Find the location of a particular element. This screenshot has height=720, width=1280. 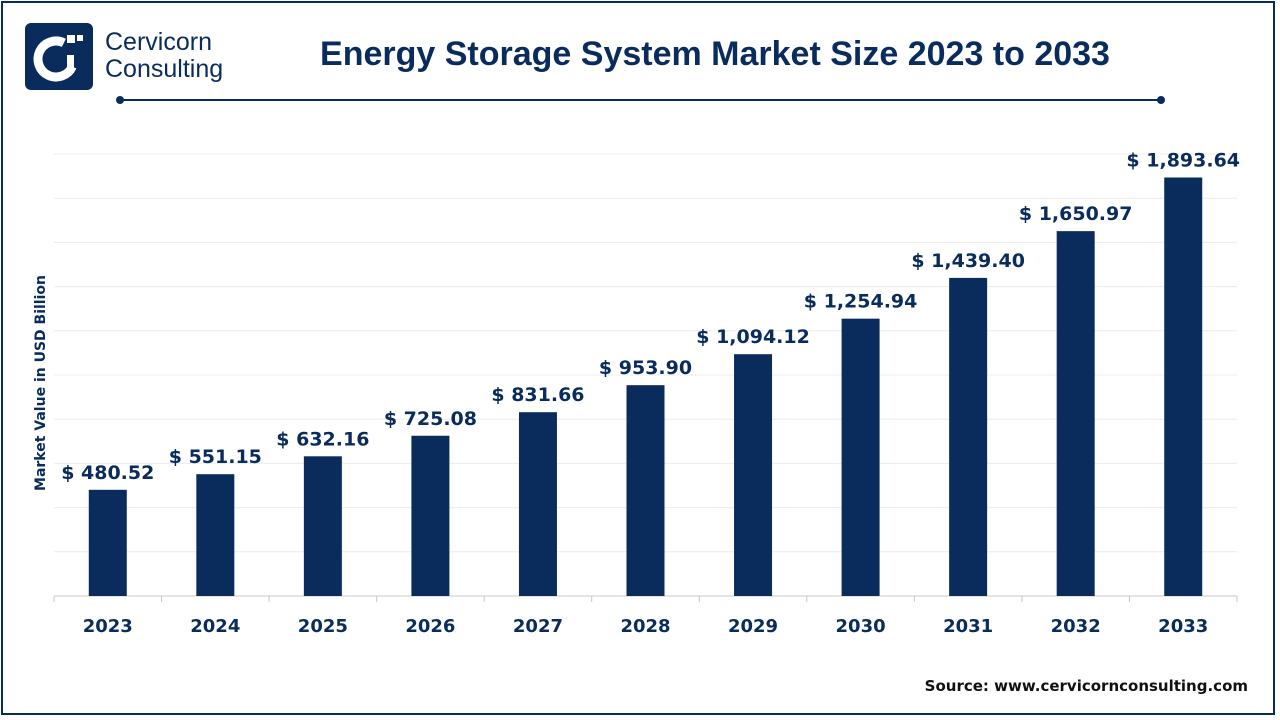

bar-2026 is located at coordinates (430, 515).